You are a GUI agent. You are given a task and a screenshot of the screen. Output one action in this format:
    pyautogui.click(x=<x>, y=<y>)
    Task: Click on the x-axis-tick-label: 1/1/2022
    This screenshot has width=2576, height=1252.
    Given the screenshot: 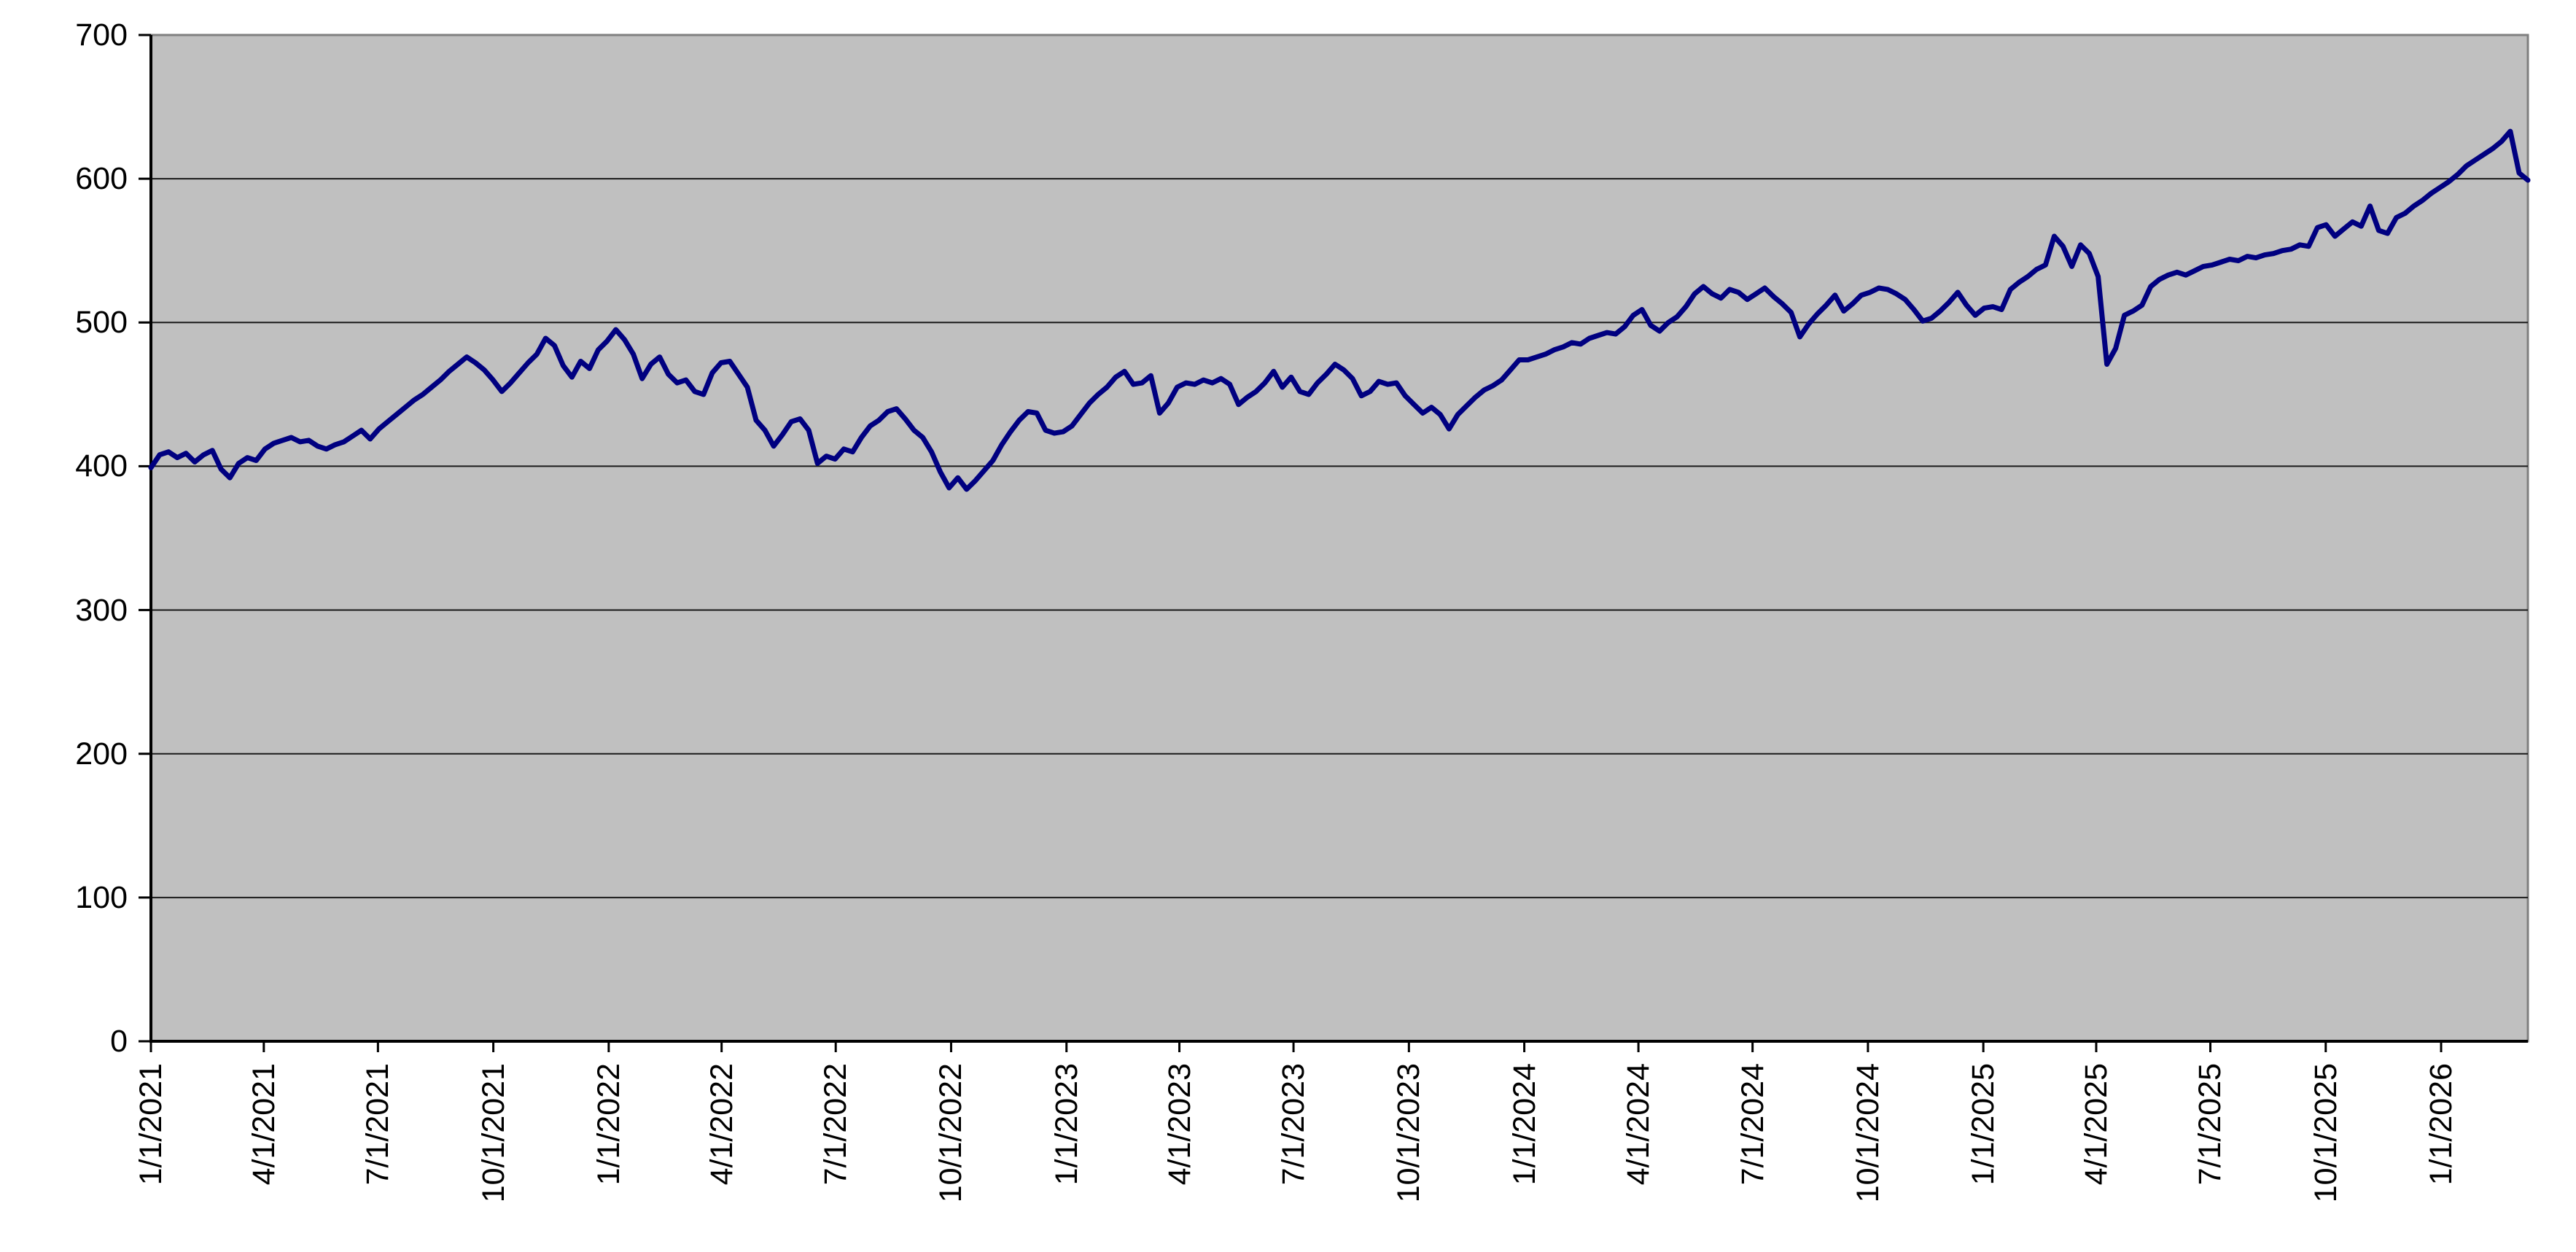 What is the action you would take?
    pyautogui.click(x=608, y=1124)
    